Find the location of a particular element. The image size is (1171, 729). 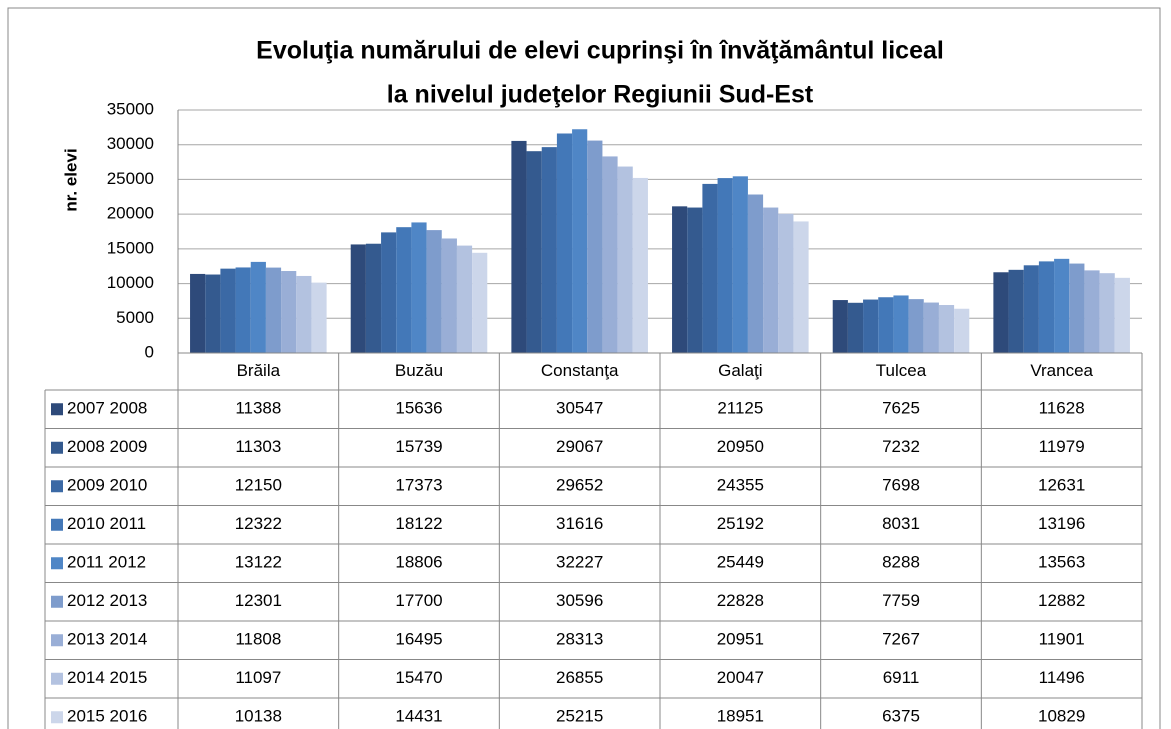

table-value: 13196 is located at coordinates (1061, 523).